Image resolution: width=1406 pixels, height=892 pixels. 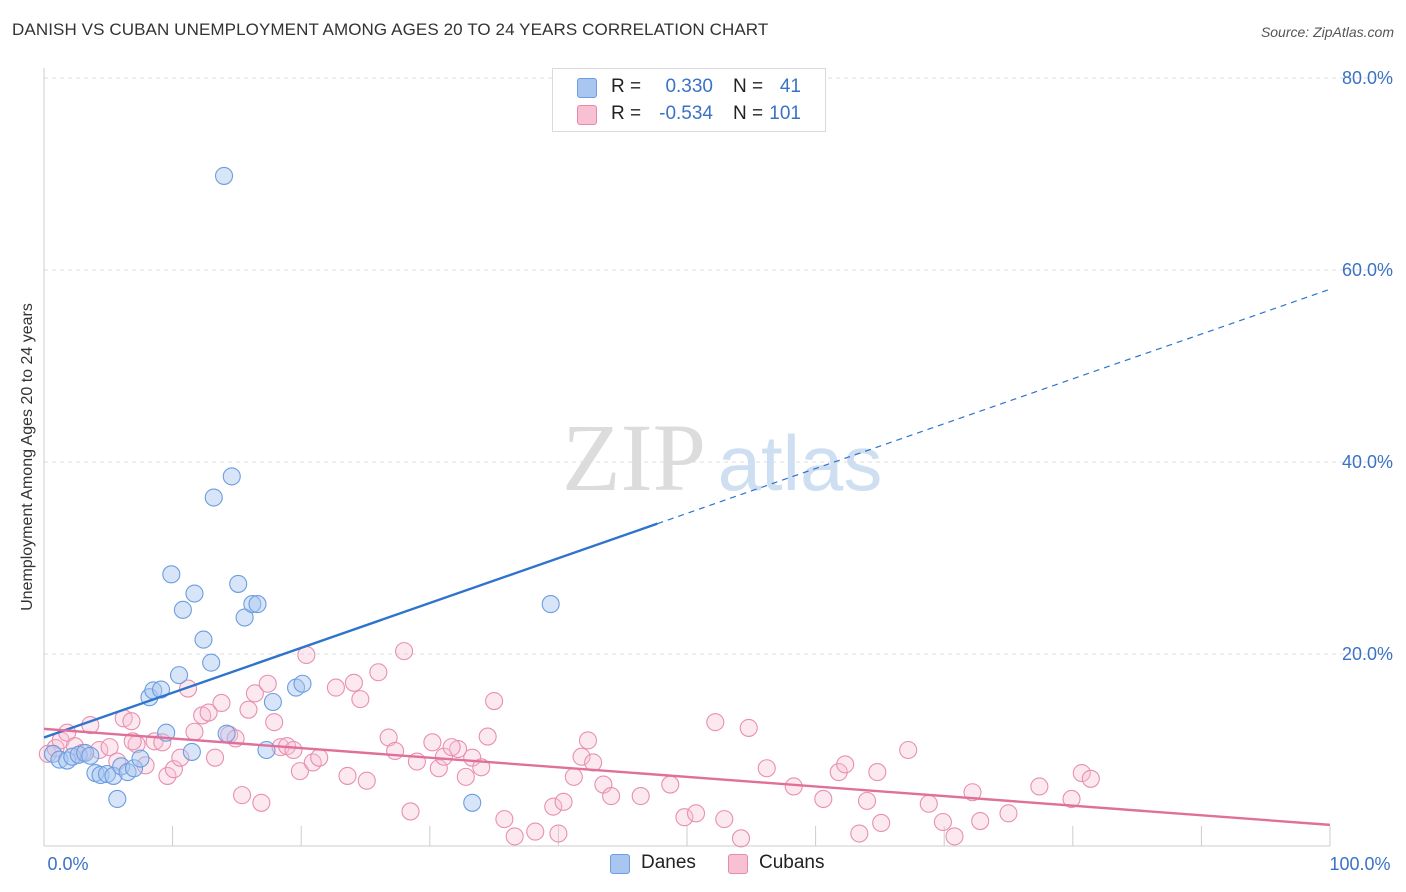 What do you see at coordinates (800, 463) in the screenshot?
I see `watermark-atlas: atlas` at bounding box center [800, 463].